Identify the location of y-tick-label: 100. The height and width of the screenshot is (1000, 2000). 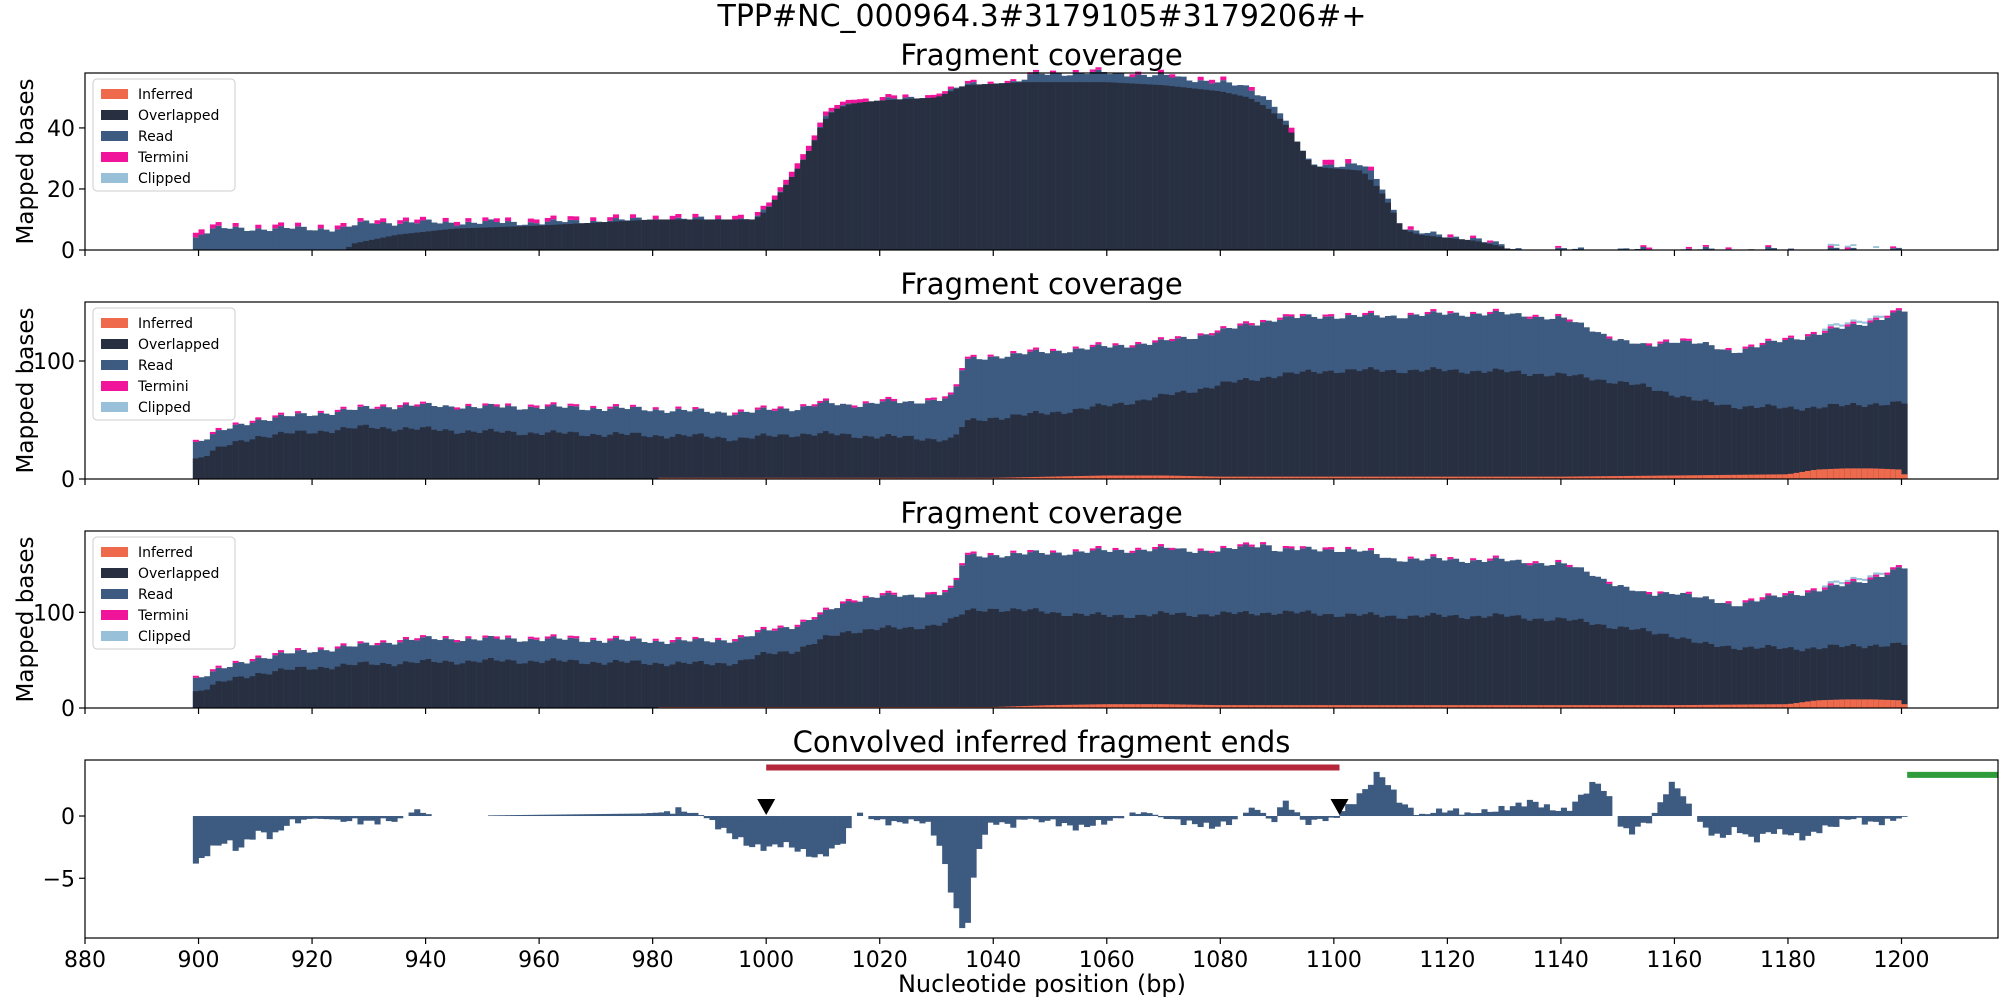
(54, 362).